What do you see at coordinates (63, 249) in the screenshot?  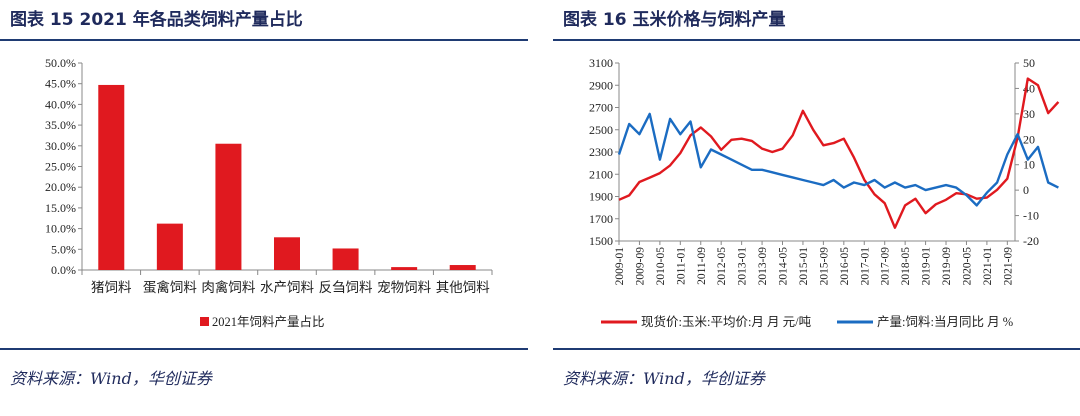 I see `y-tick-label: 5.0%` at bounding box center [63, 249].